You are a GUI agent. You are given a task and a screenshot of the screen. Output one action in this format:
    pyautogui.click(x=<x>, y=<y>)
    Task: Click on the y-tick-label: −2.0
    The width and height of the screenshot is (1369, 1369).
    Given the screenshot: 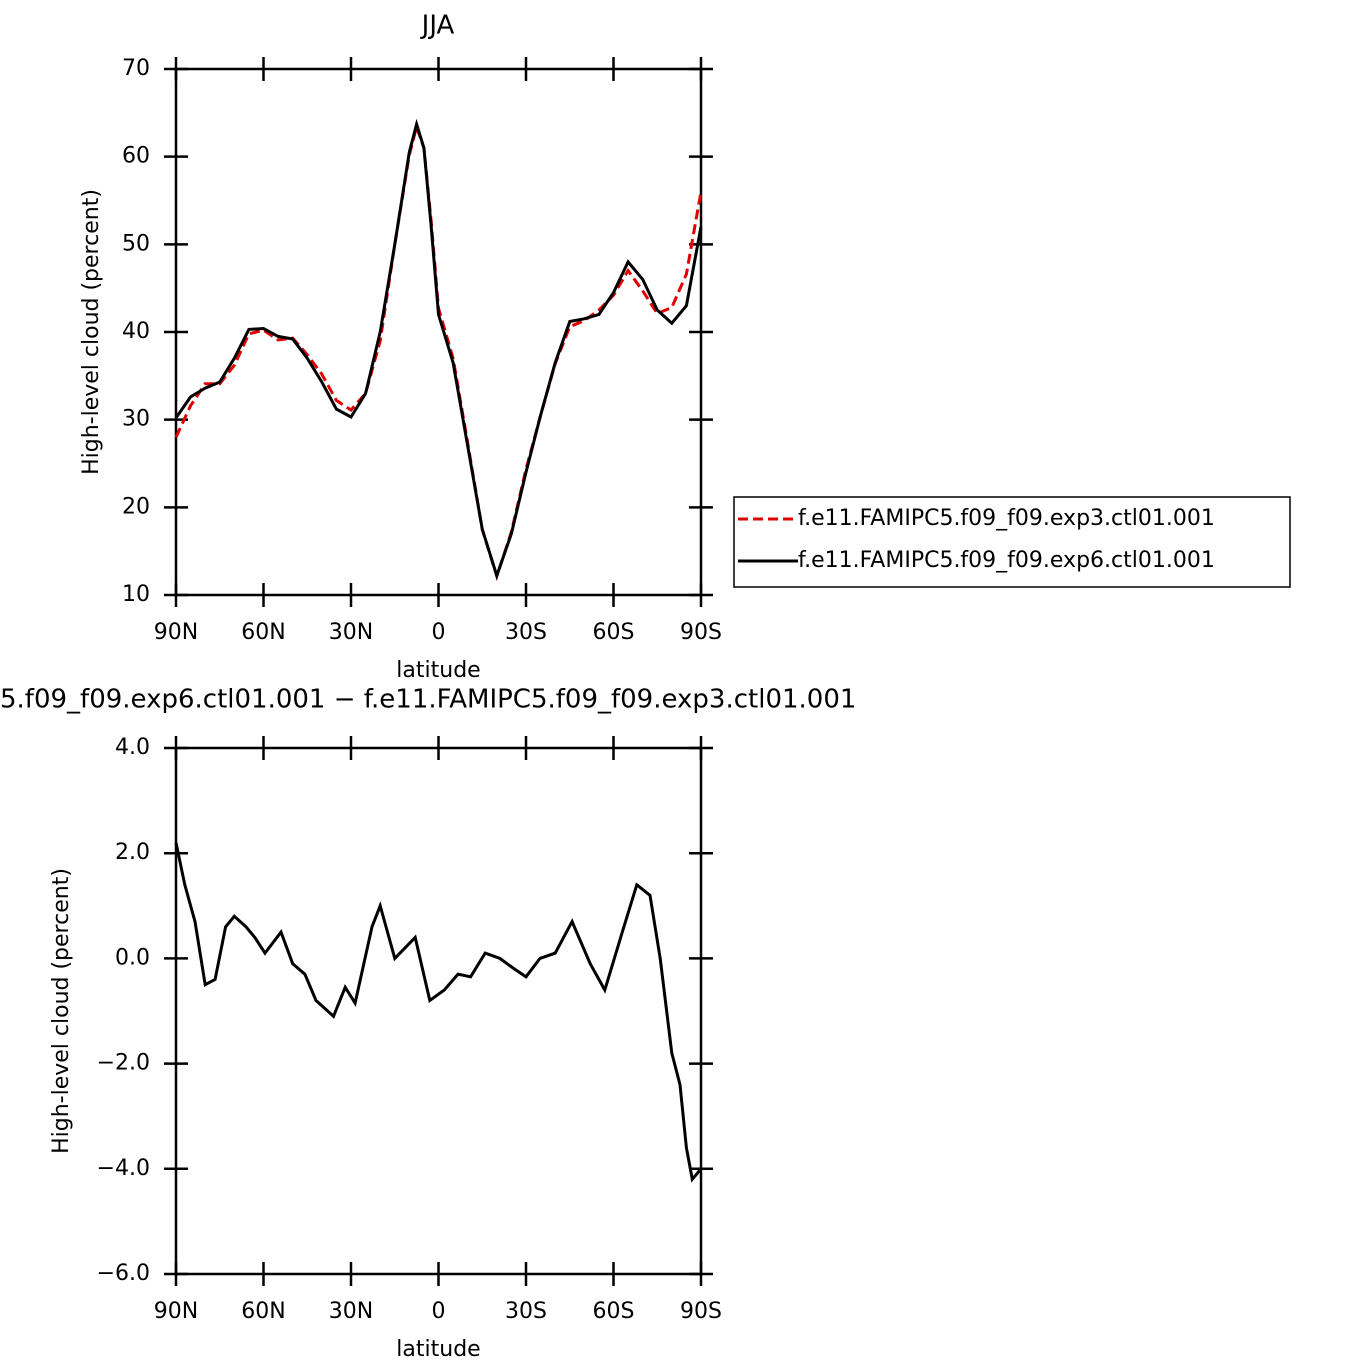 What is the action you would take?
    pyautogui.click(x=123, y=1063)
    